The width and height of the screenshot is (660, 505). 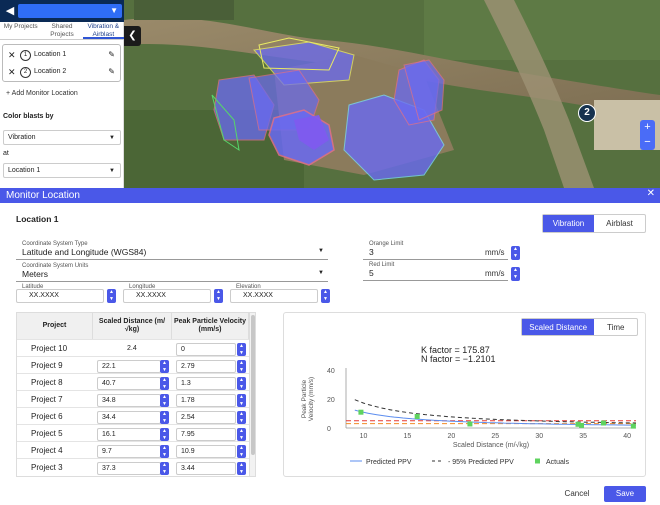 I want to click on x-tick-label: 25, so click(x=495, y=436).